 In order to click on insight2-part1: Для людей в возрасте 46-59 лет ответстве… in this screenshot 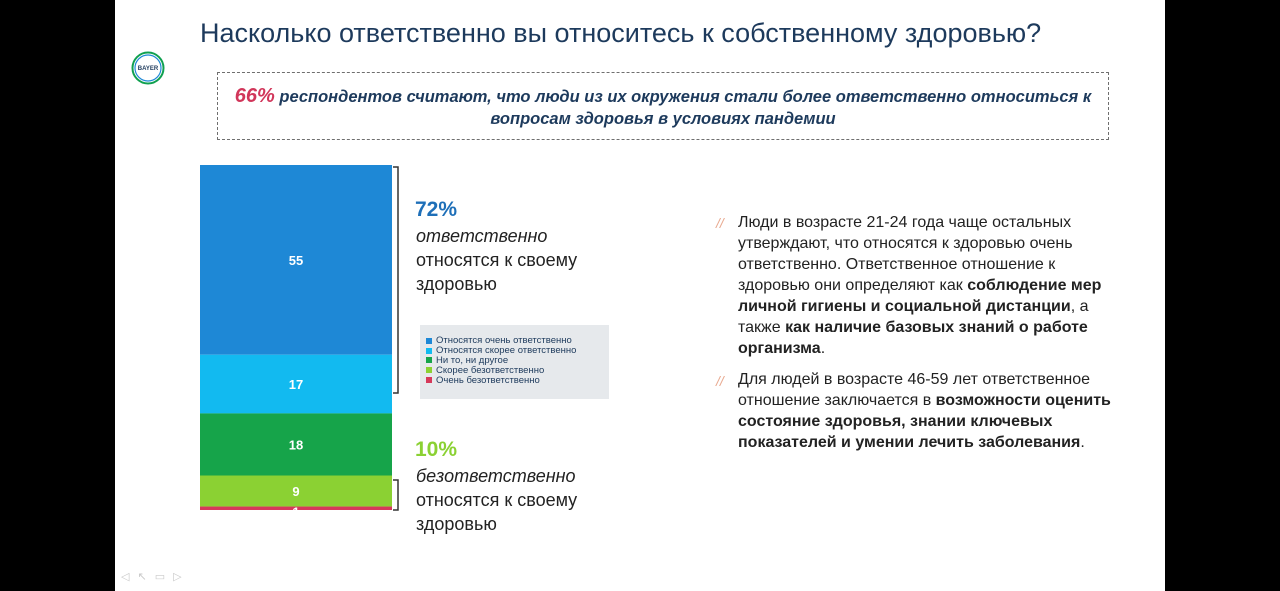, I will do `click(914, 390)`.